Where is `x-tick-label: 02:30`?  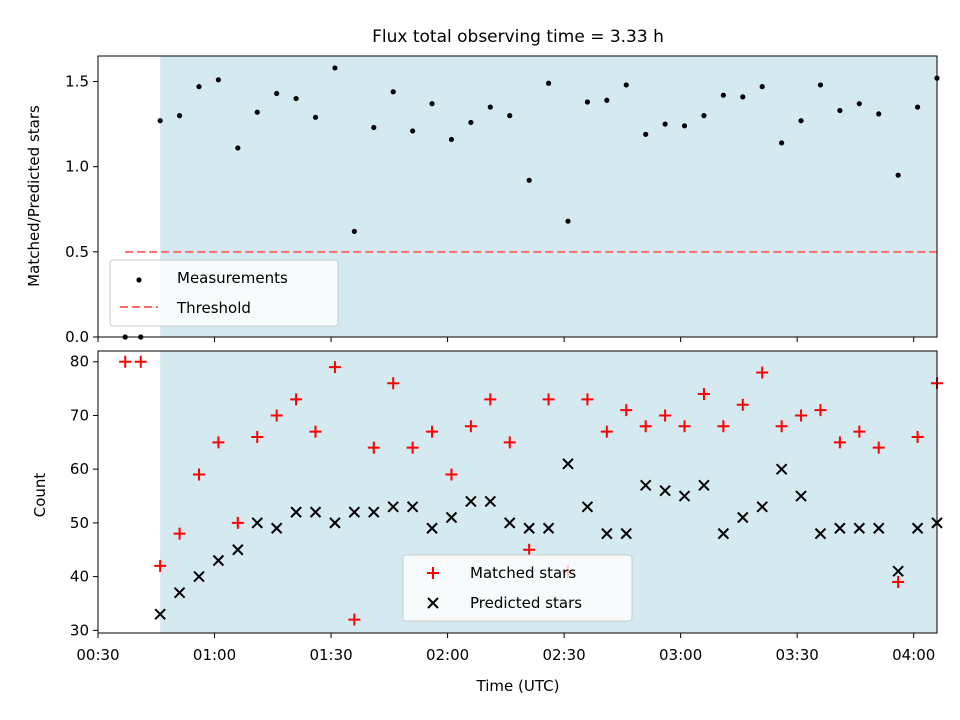 x-tick-label: 02:30 is located at coordinates (563, 655).